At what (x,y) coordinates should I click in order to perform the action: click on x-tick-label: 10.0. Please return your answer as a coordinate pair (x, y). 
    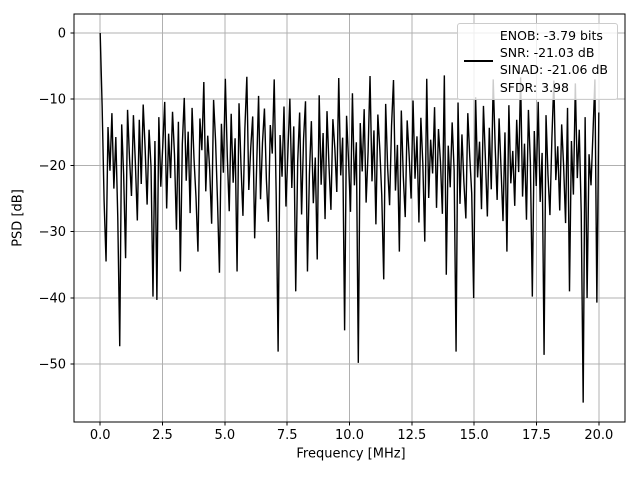
    Looking at the image, I should click on (349, 435).